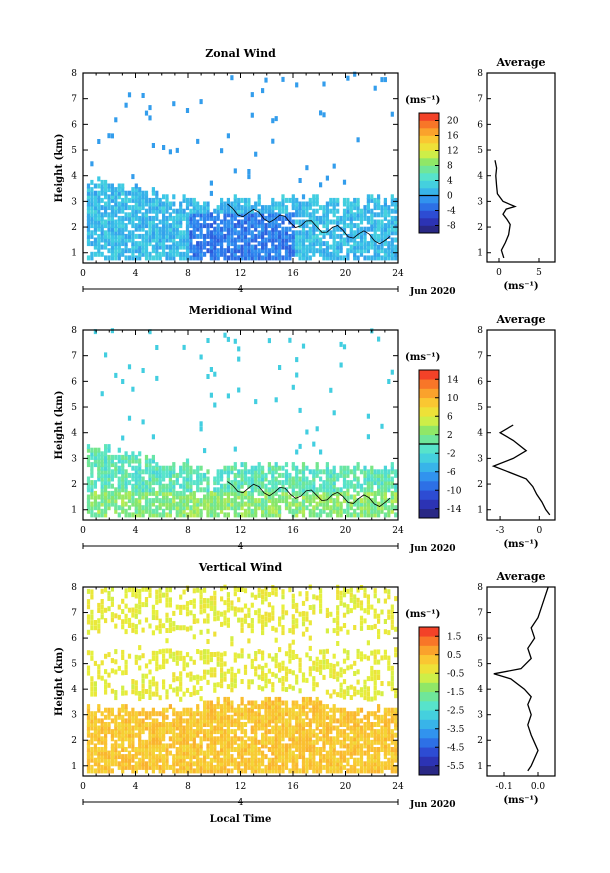 The image size is (610, 873). Describe the element at coordinates (240, 531) in the screenshot. I see `x-tick-label: 12` at that location.